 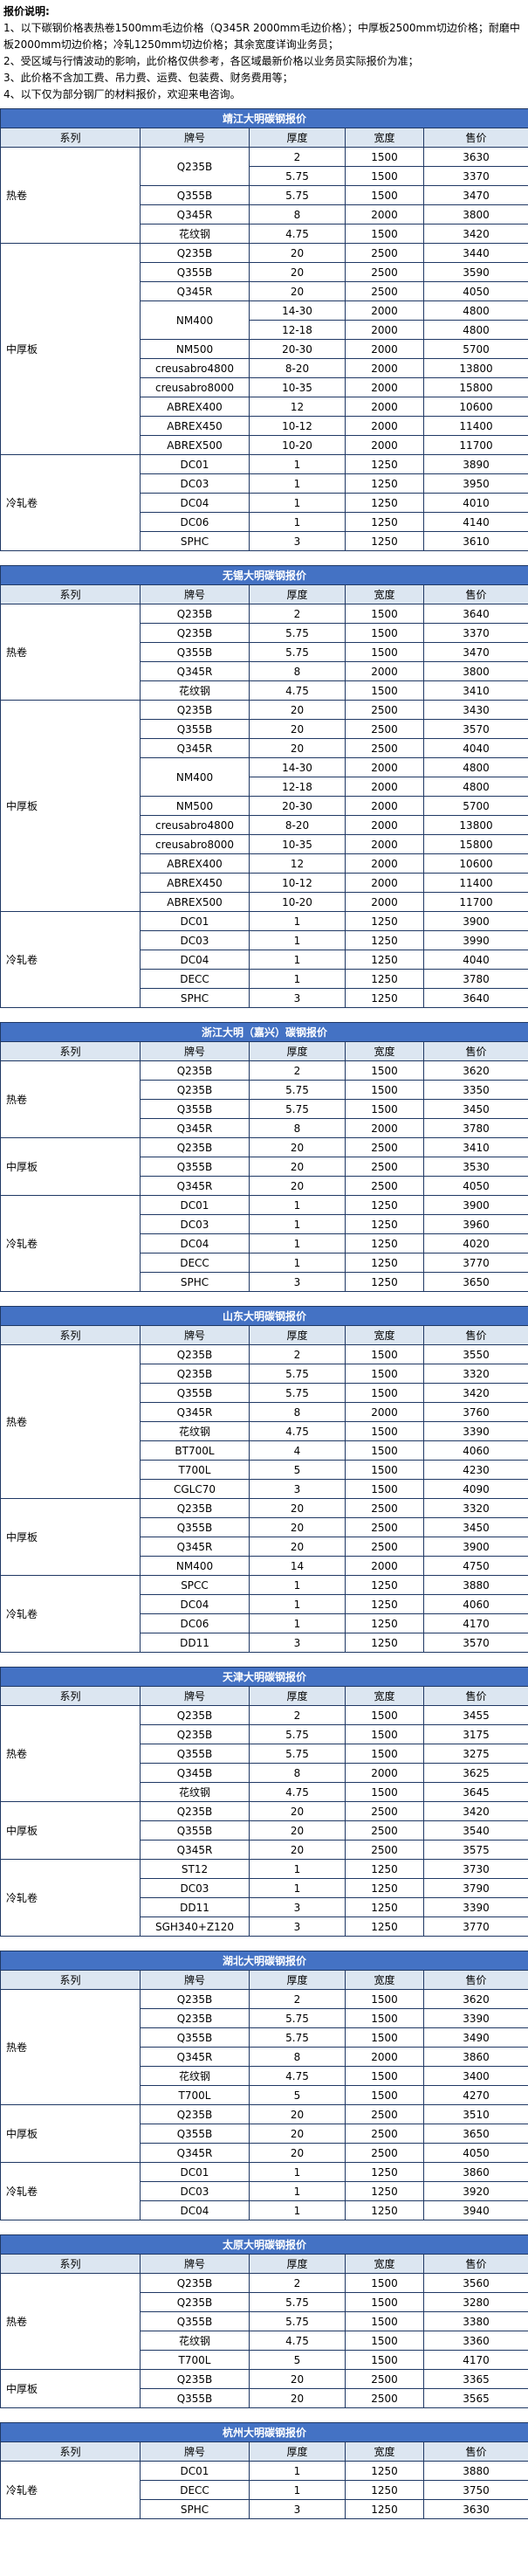 I want to click on price-cell: 3770, so click(x=475, y=1926).